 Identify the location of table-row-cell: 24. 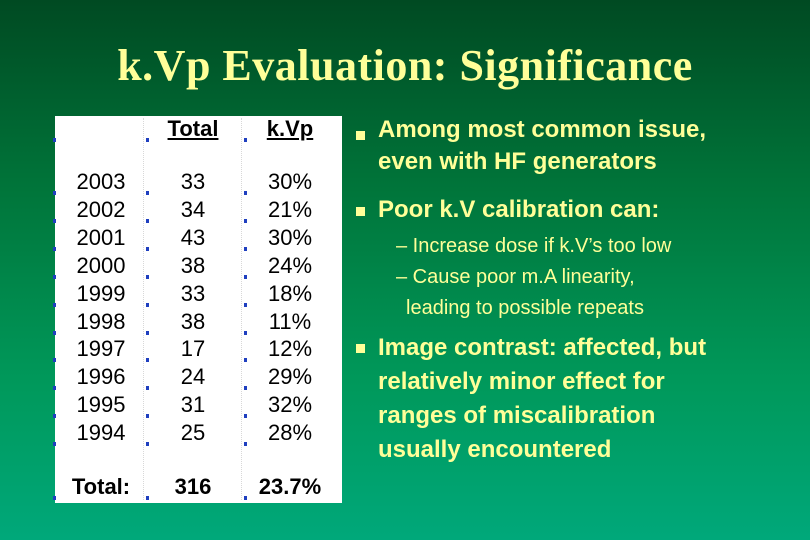
(193, 377).